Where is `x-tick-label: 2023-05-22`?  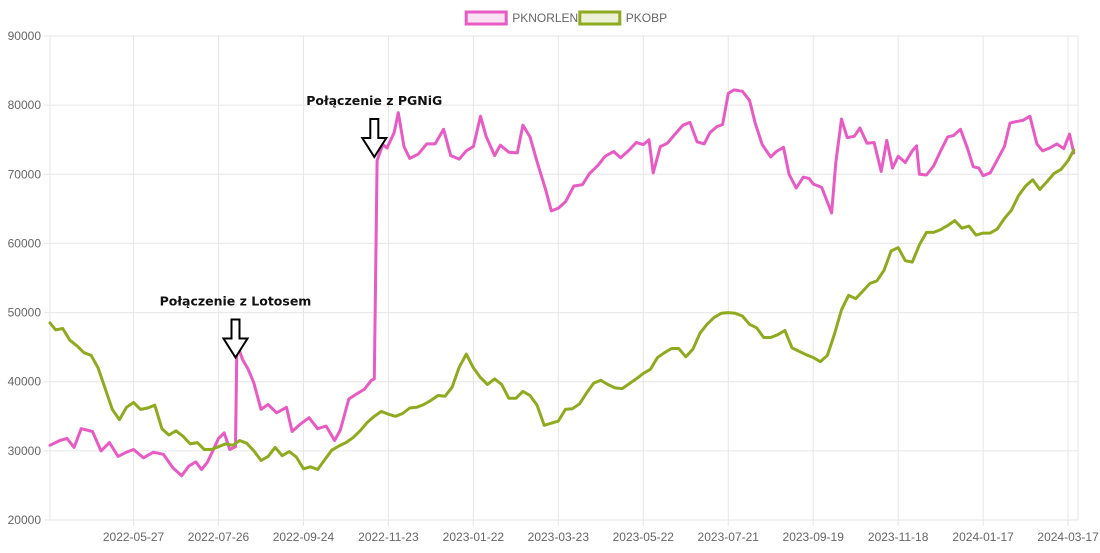
x-tick-label: 2023-05-22 is located at coordinates (644, 537).